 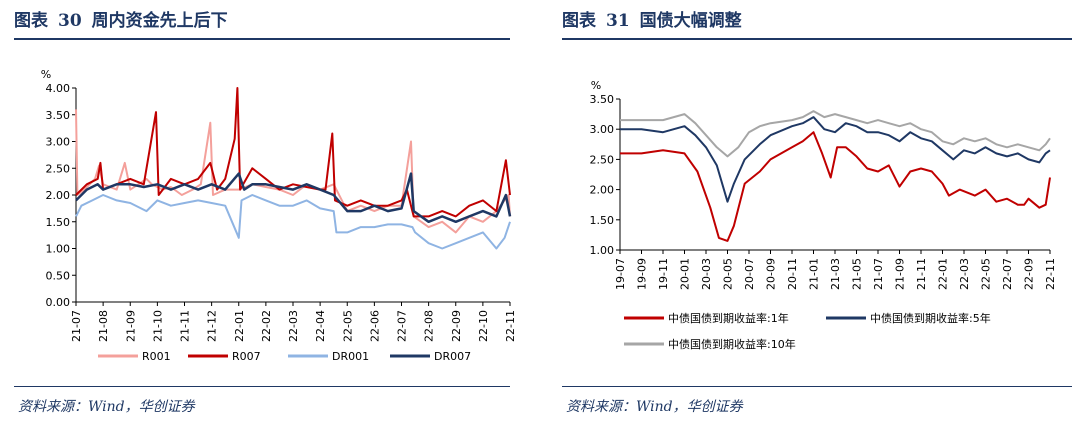 I want to click on right-source-rule, so click(x=817, y=386).